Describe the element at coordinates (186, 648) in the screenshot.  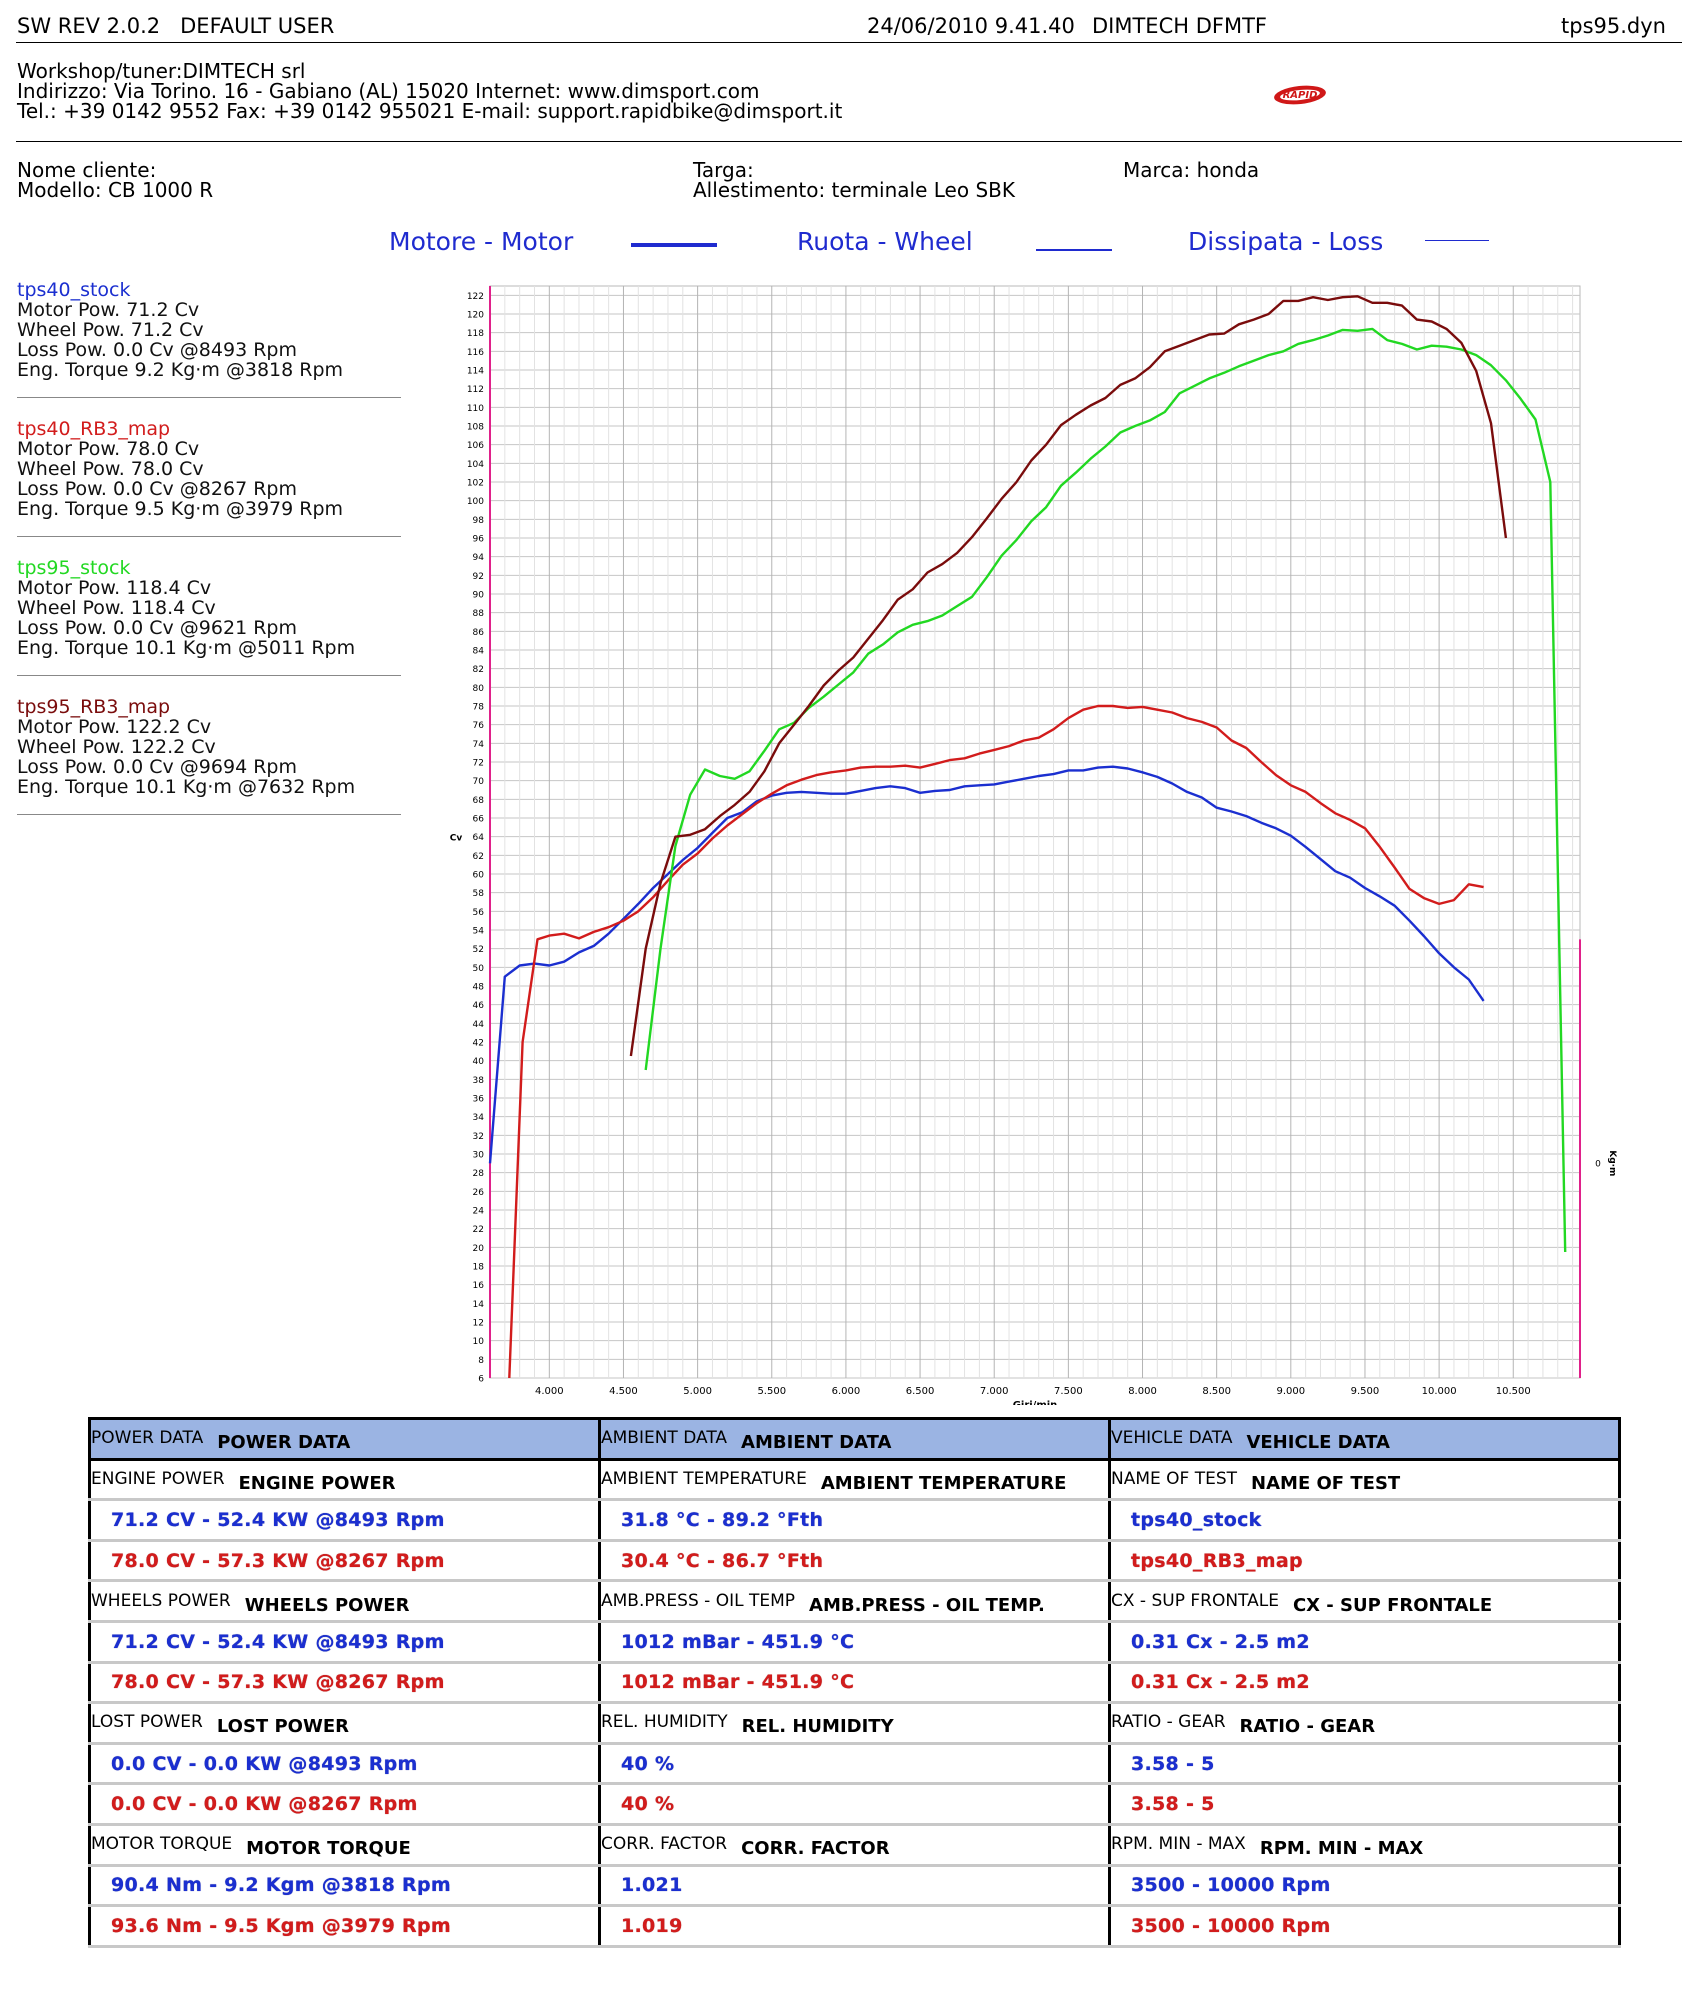
I see `run-engine-torque: Eng. Torque 10.1 Kg·m @5011 Rpm` at that location.